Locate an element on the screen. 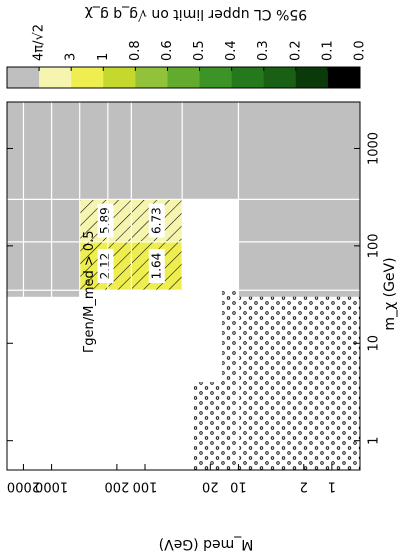 This screenshot has height=552, width=405. colorbar is located at coordinates (183, 77).